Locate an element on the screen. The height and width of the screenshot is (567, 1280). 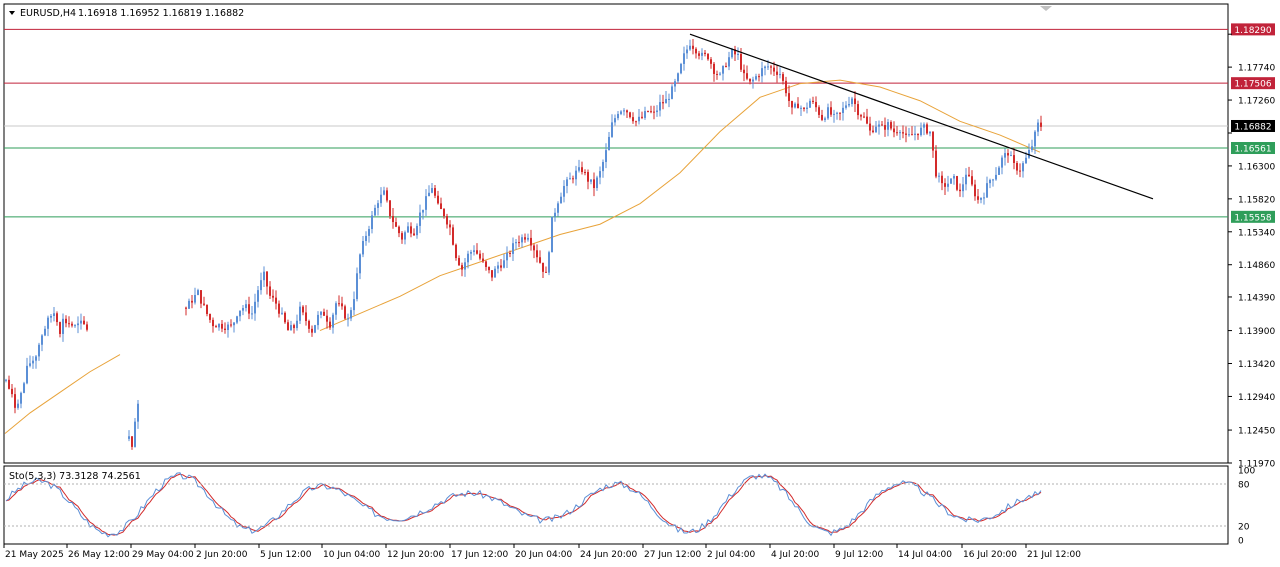
y-tick-label: 1.14390 is located at coordinates (1256, 298).